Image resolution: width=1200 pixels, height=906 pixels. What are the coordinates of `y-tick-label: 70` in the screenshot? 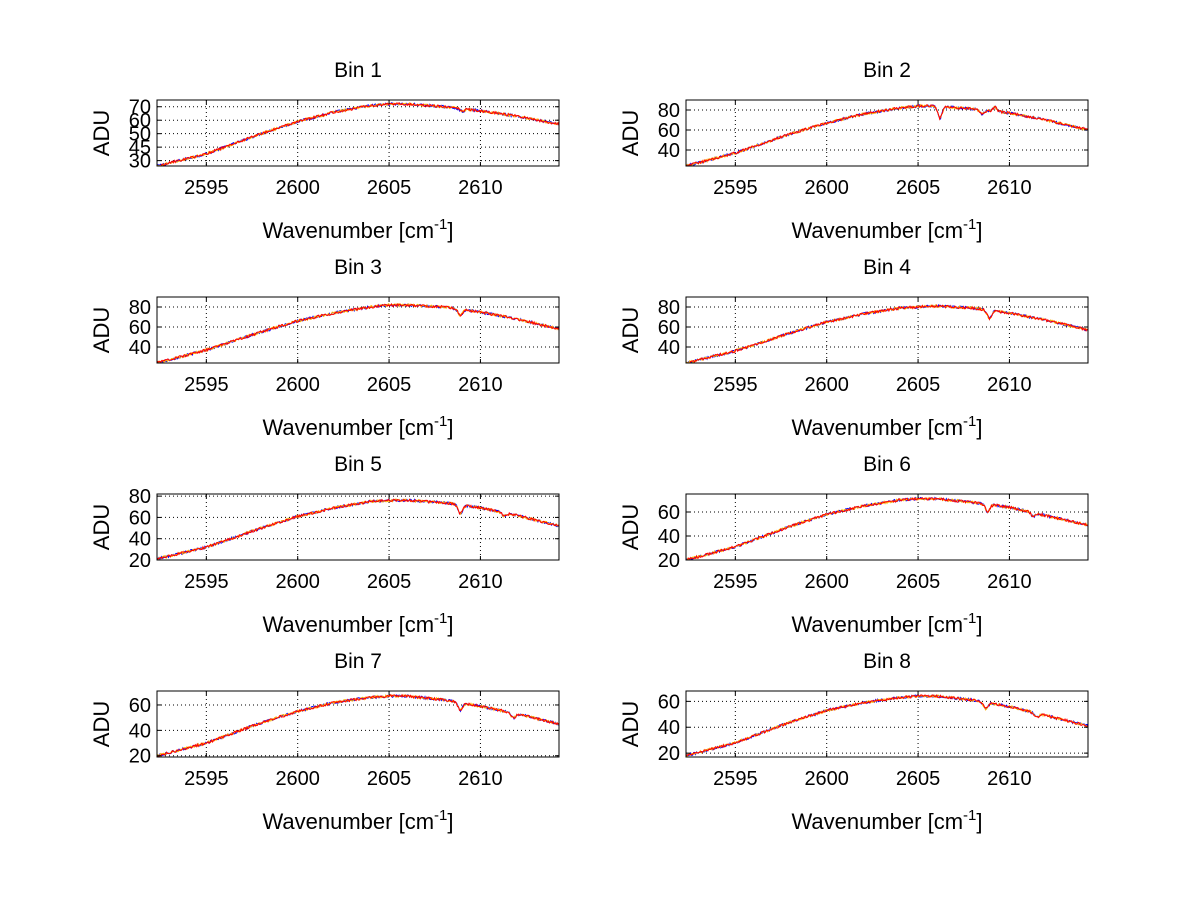 It's located at (140, 108).